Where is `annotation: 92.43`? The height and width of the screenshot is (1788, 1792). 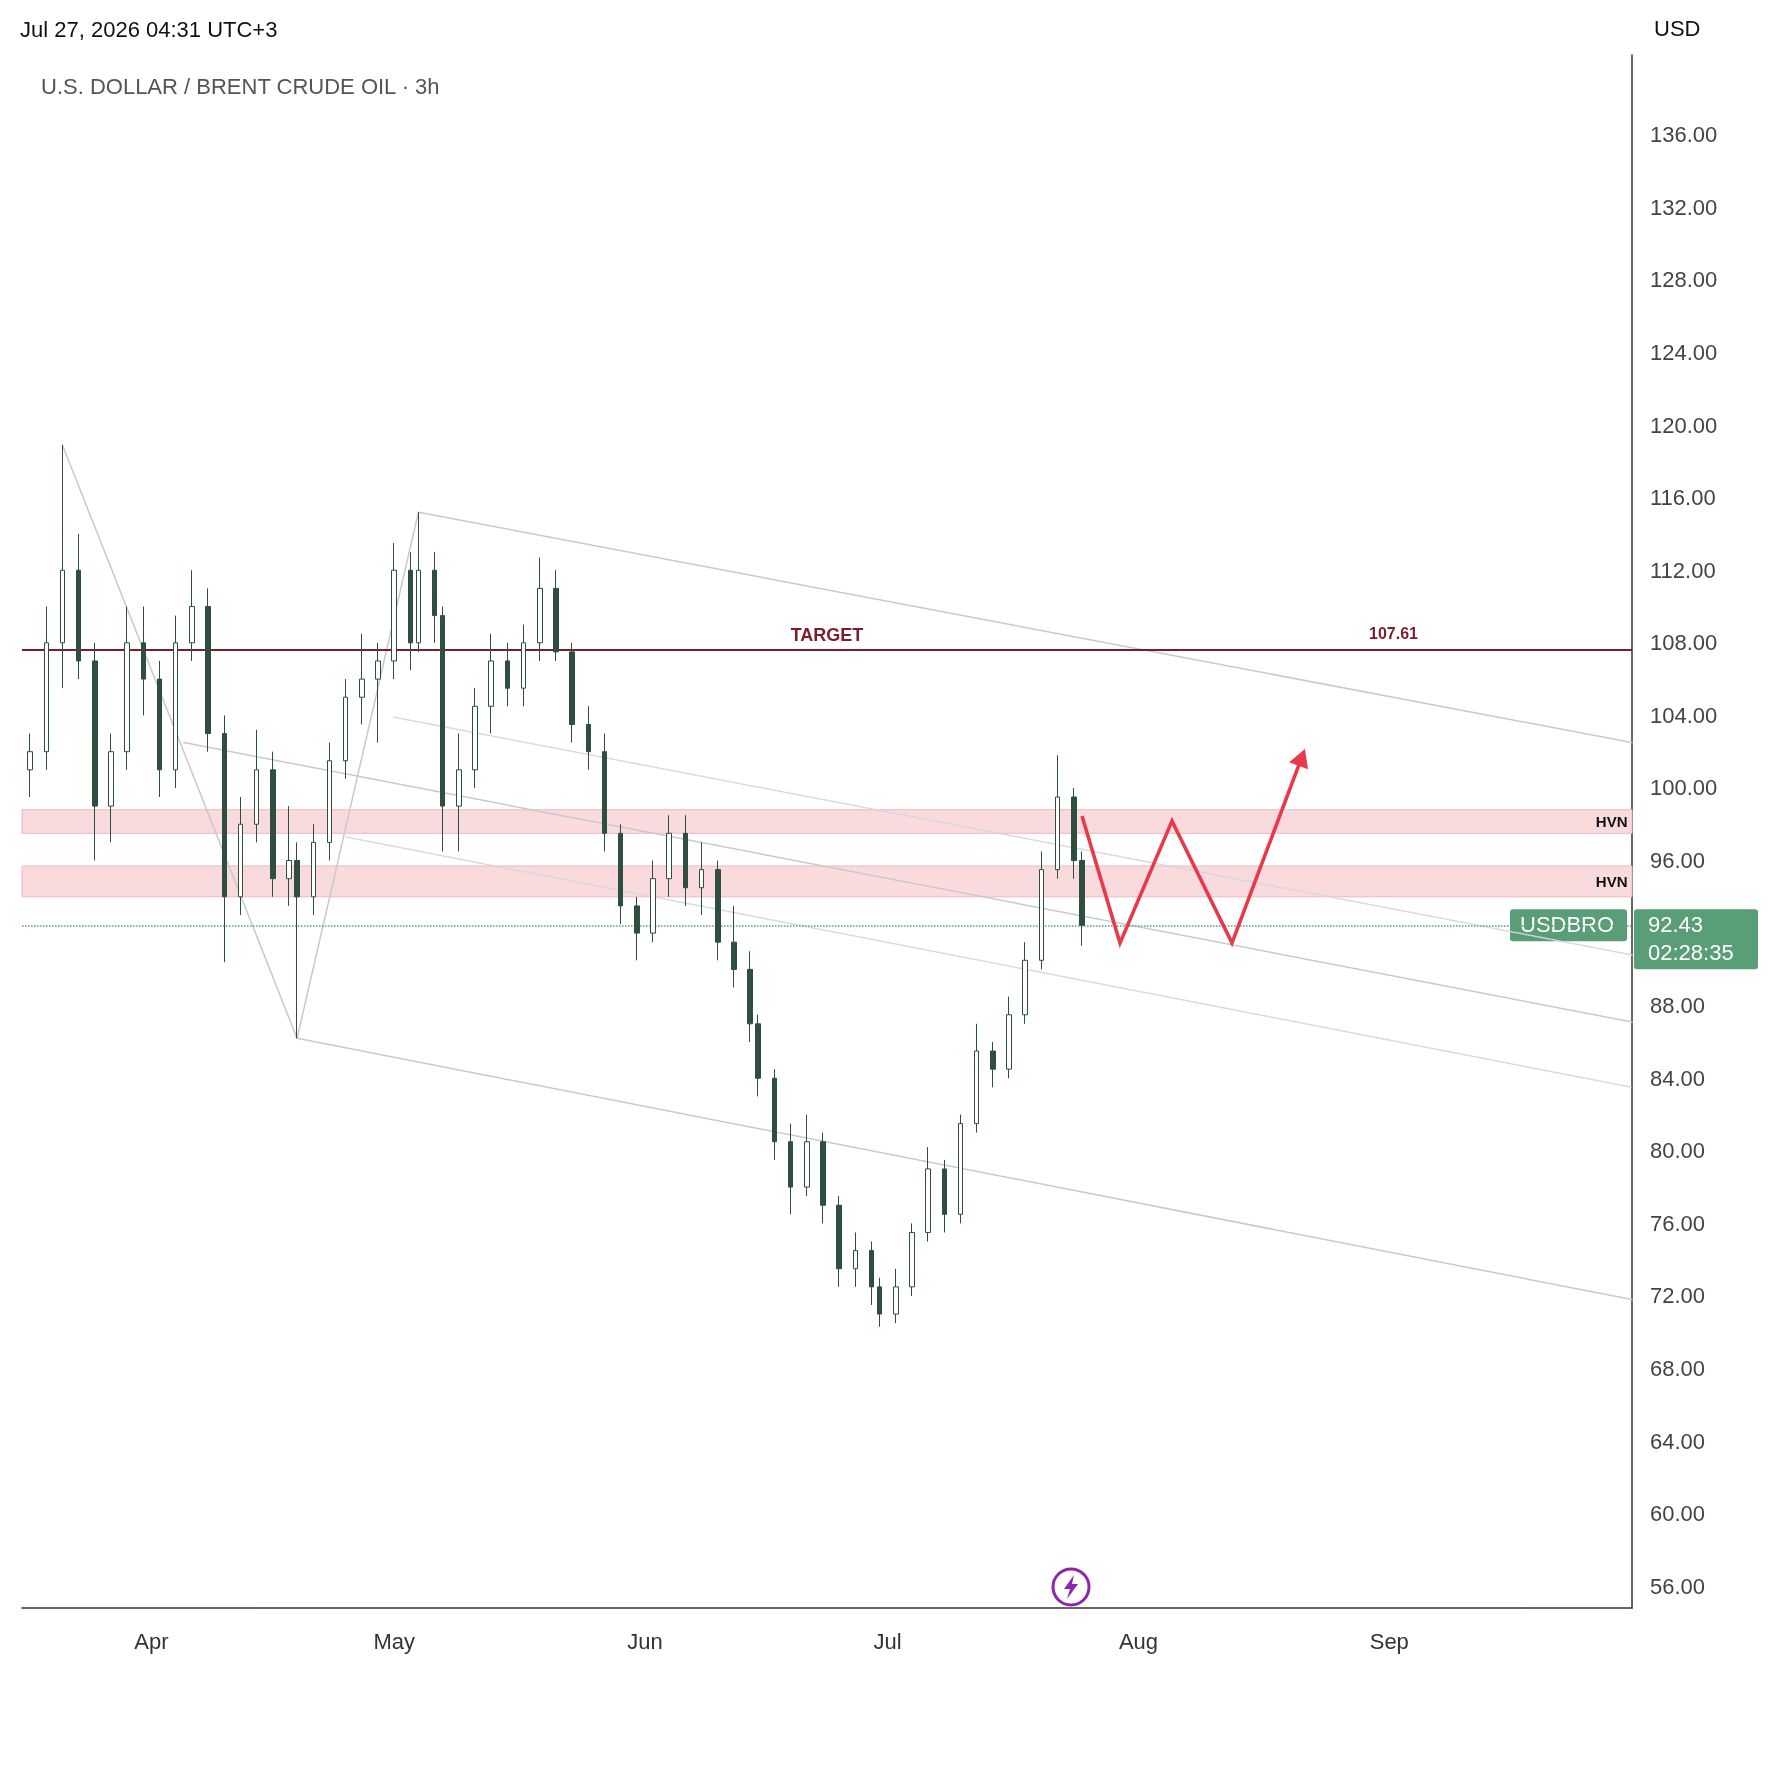
annotation: 92.43 is located at coordinates (1676, 924).